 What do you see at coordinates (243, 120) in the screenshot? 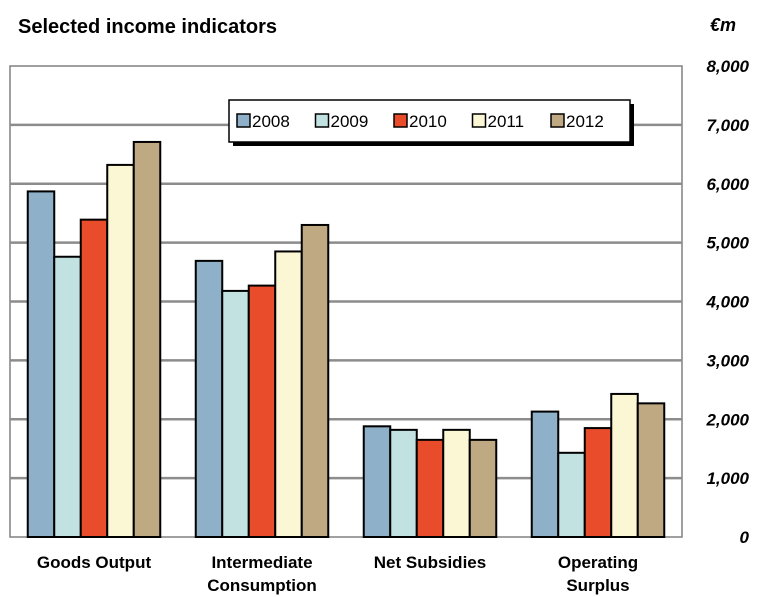
I see `legend-swatch-2008` at bounding box center [243, 120].